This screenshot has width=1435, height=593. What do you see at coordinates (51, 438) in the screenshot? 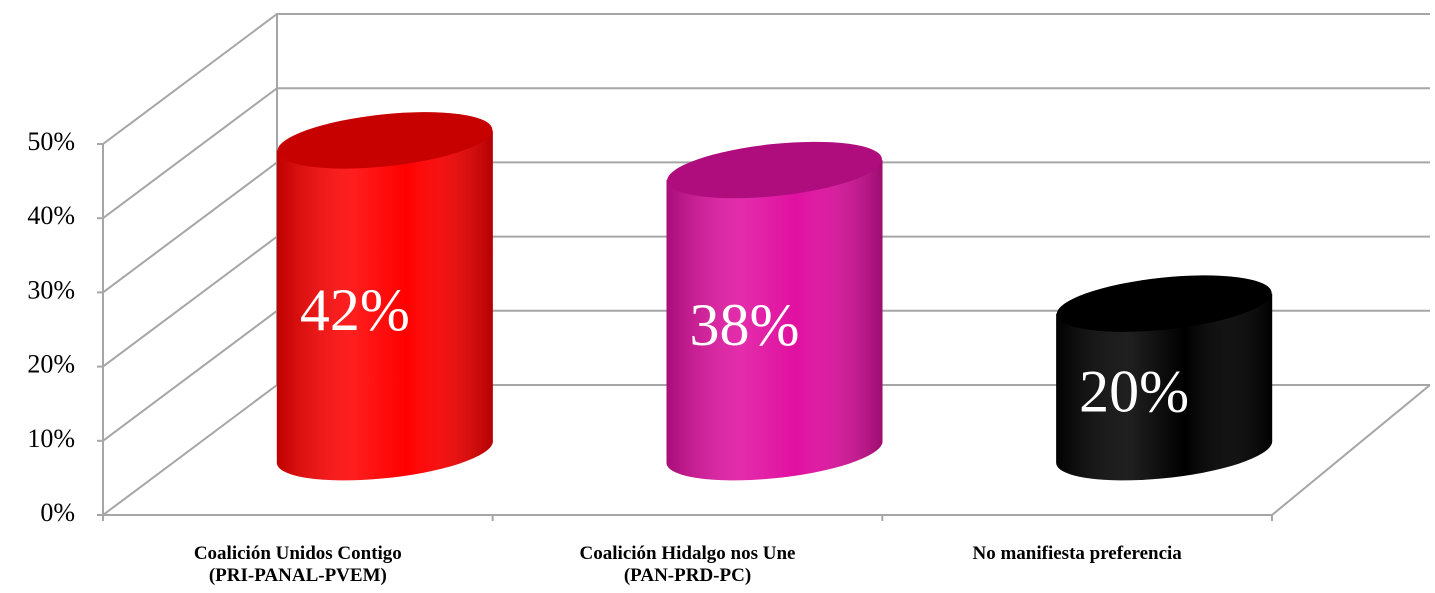
I see `y-tick-label: 10%` at bounding box center [51, 438].